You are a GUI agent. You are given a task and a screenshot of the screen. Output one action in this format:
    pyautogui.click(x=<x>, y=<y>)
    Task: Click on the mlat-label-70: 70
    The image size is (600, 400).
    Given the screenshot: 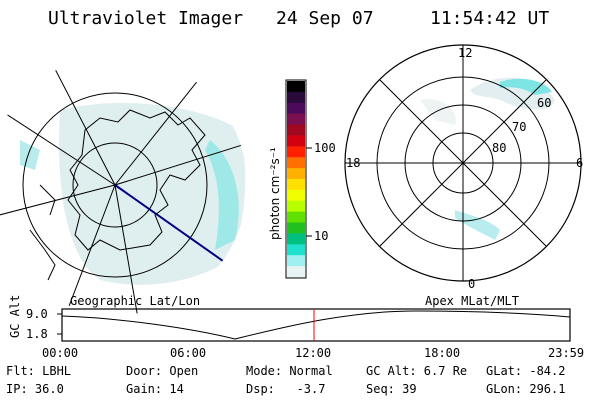 What is the action you would take?
    pyautogui.click(x=519, y=127)
    